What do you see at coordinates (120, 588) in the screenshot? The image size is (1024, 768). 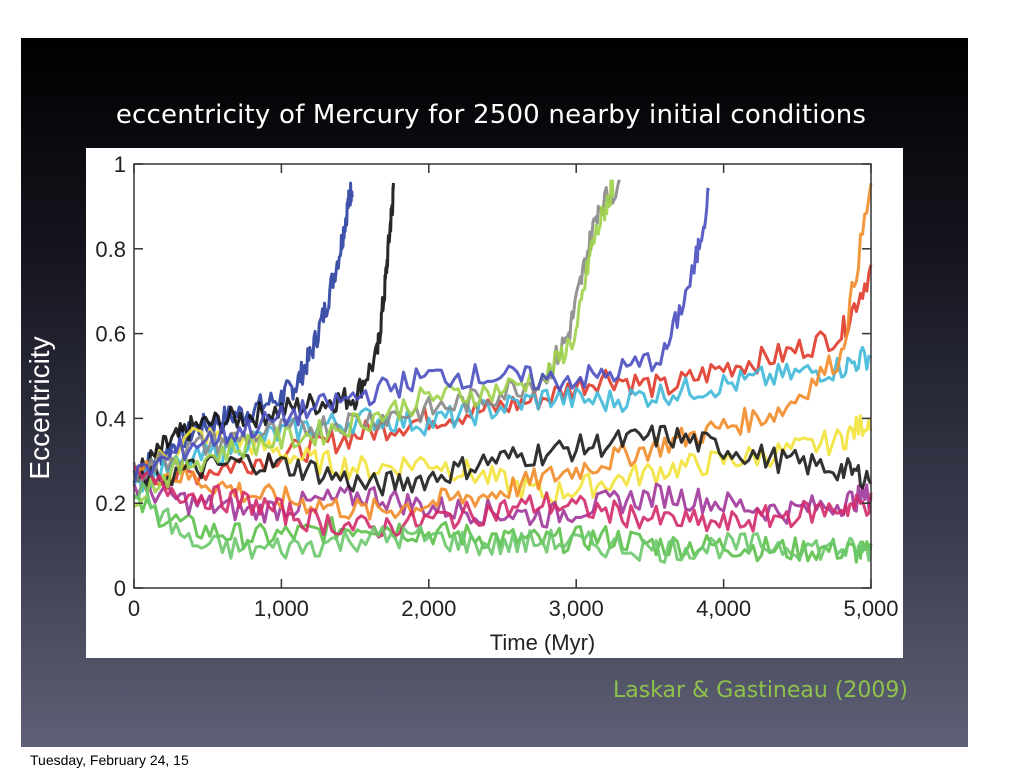 I see `y-tick-label-0: 0` at bounding box center [120, 588].